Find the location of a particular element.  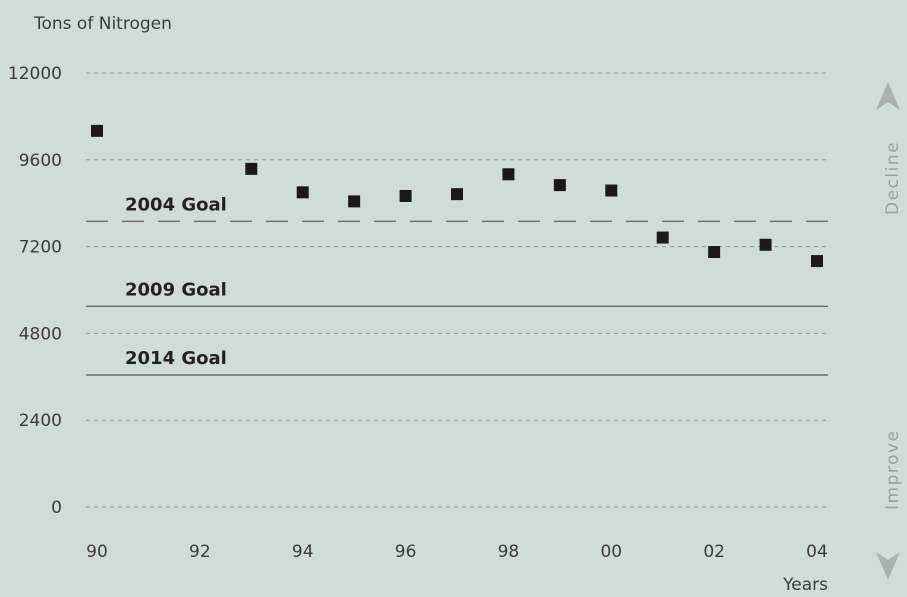

x-tick-labels: 90 92 94 96 98 00 02 04 is located at coordinates (457, 552).